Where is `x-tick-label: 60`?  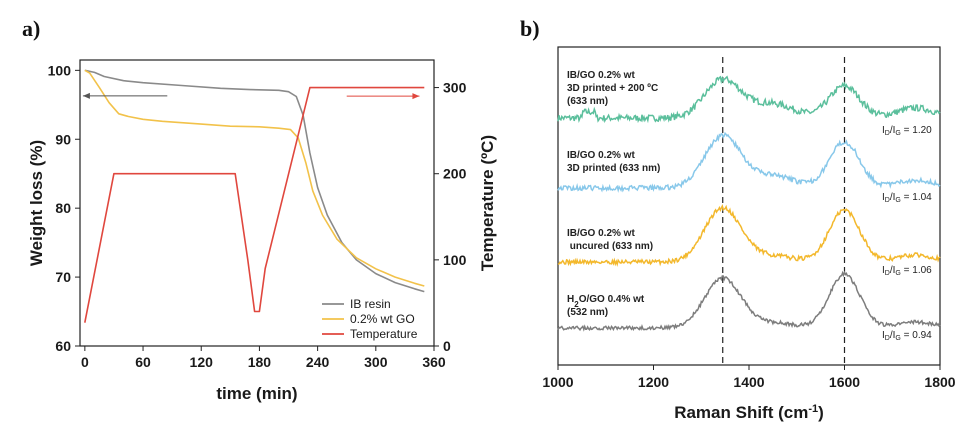 x-tick-label: 60 is located at coordinates (143, 362).